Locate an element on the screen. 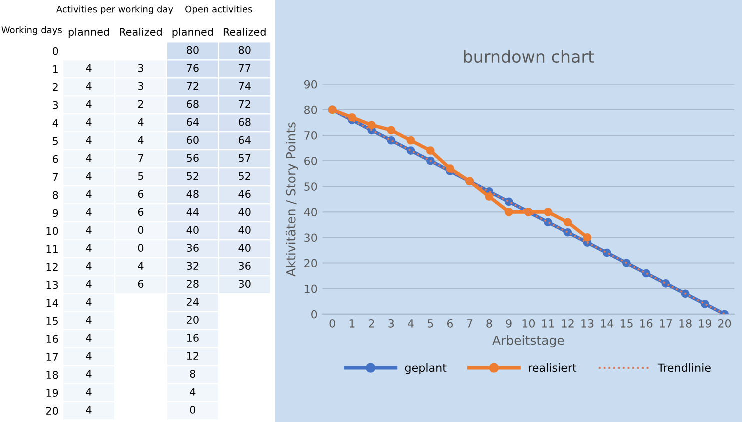 The image size is (742, 422). legend-label: geplant is located at coordinates (426, 368).